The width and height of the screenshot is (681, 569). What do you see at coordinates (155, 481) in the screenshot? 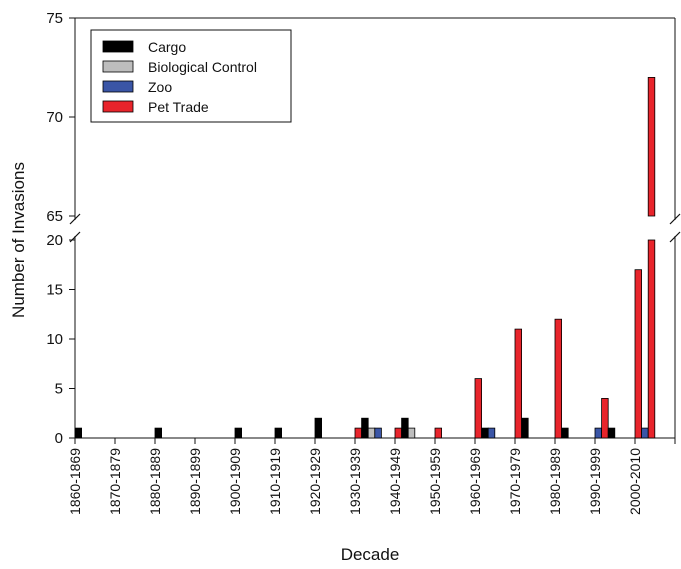
I see `x-tick-label: 1880-1889` at bounding box center [155, 481].